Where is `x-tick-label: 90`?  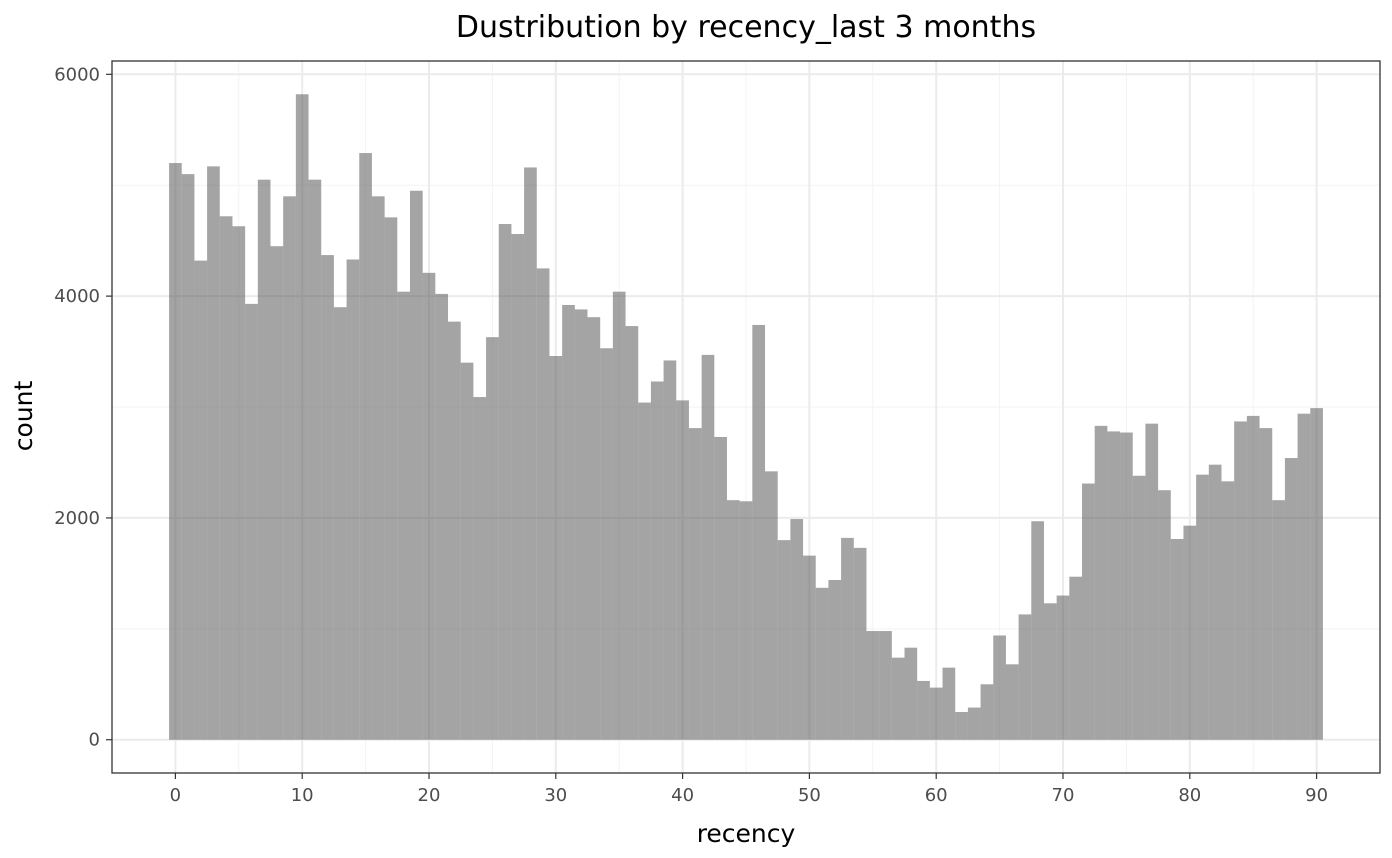 x-tick-label: 90 is located at coordinates (1316, 795).